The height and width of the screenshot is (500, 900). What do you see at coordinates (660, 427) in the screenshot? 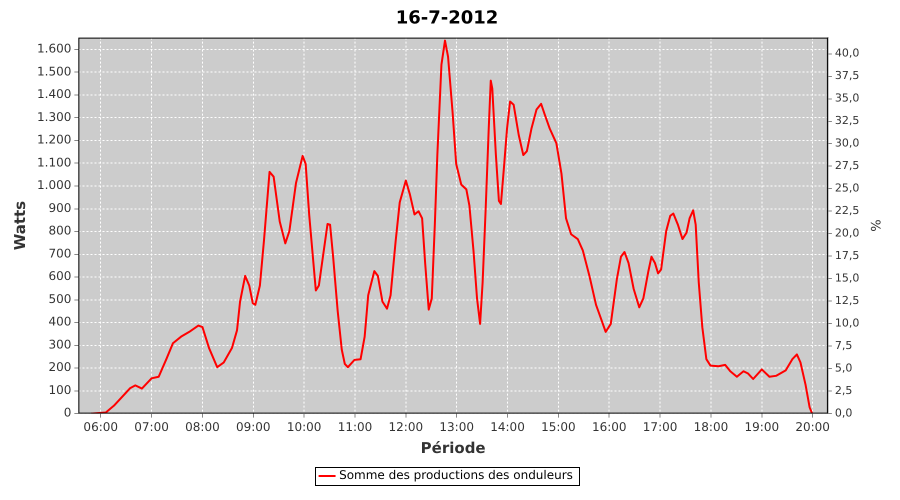
I see `x-tick-label: 17:00` at bounding box center [660, 427].